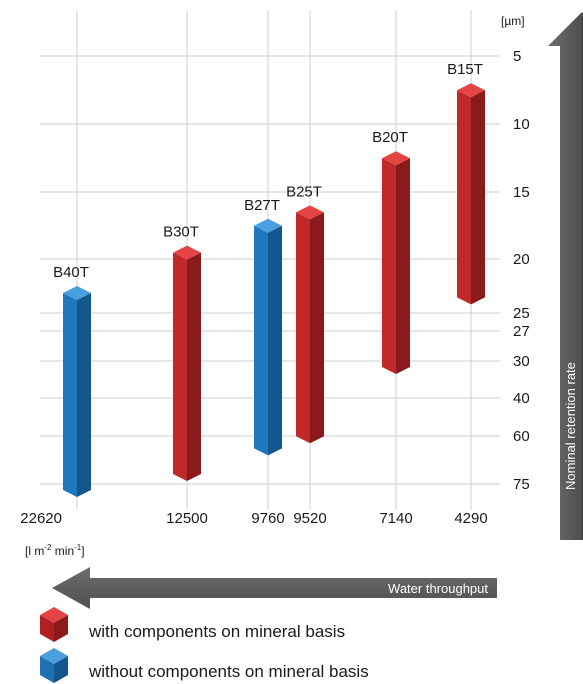 This screenshot has width=583, height=684. Describe the element at coordinates (390, 137) in the screenshot. I see `bar-label: B20T` at that location.